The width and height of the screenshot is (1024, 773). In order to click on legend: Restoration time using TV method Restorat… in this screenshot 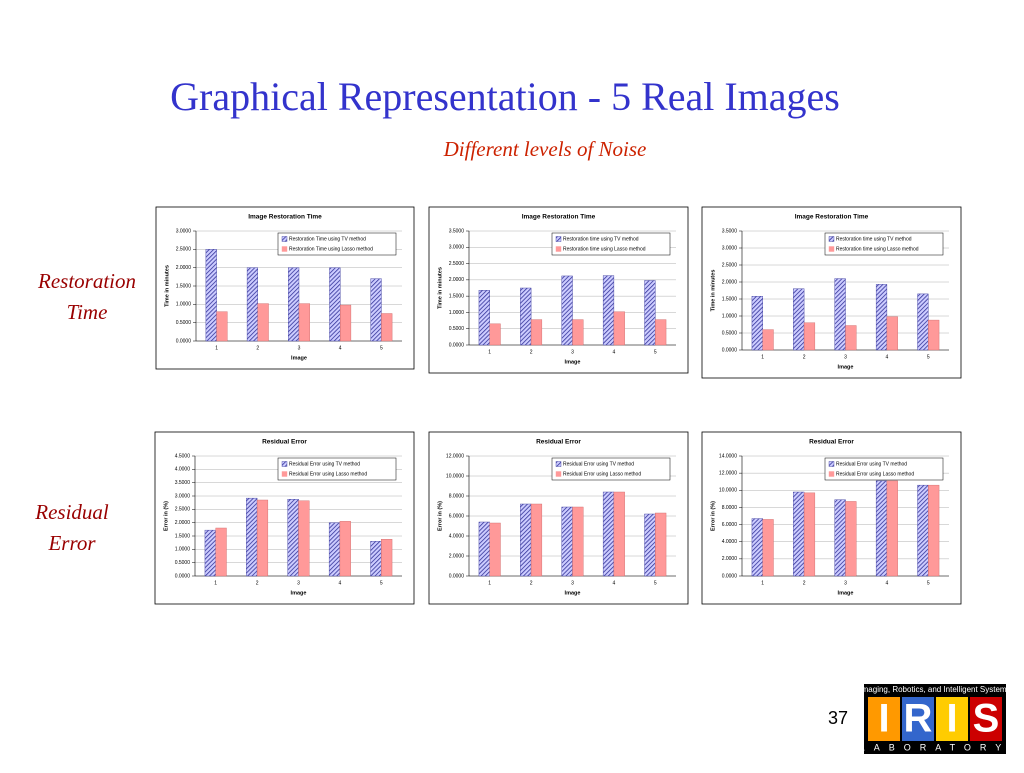, I will do `click(611, 244)`.